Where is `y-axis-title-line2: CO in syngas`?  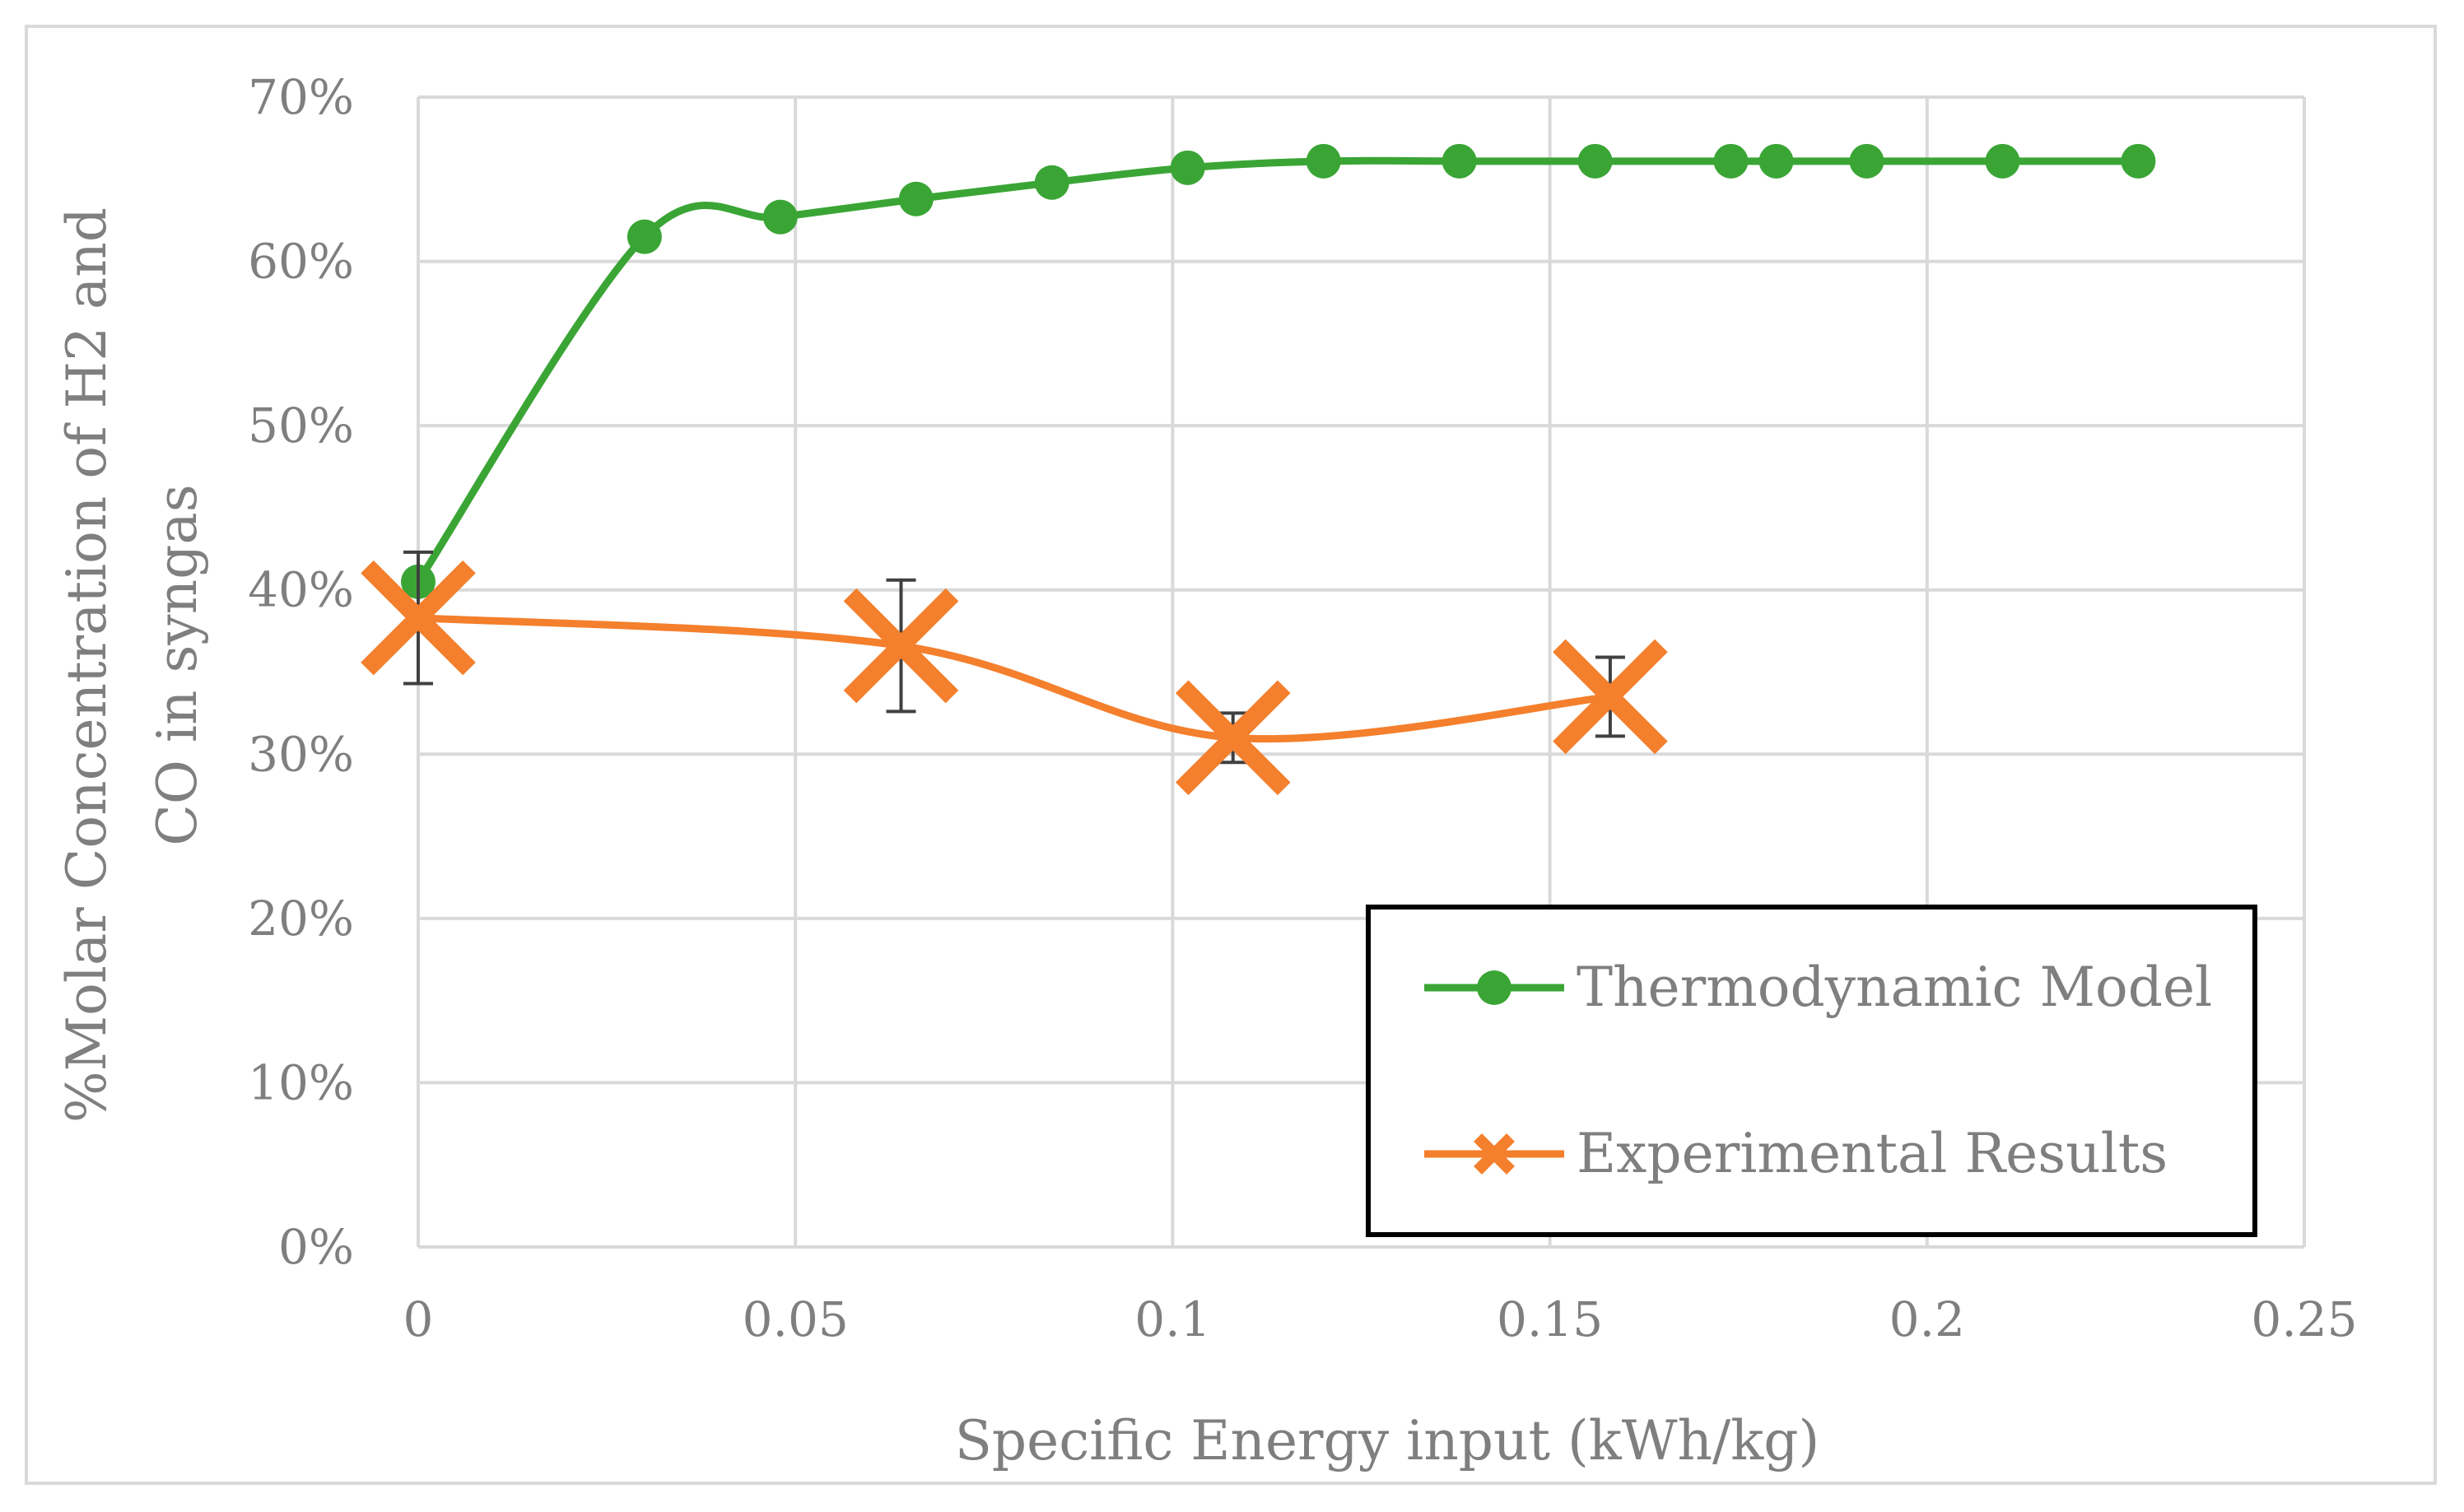
y-axis-title-line2: CO in syngas is located at coordinates (177, 664).